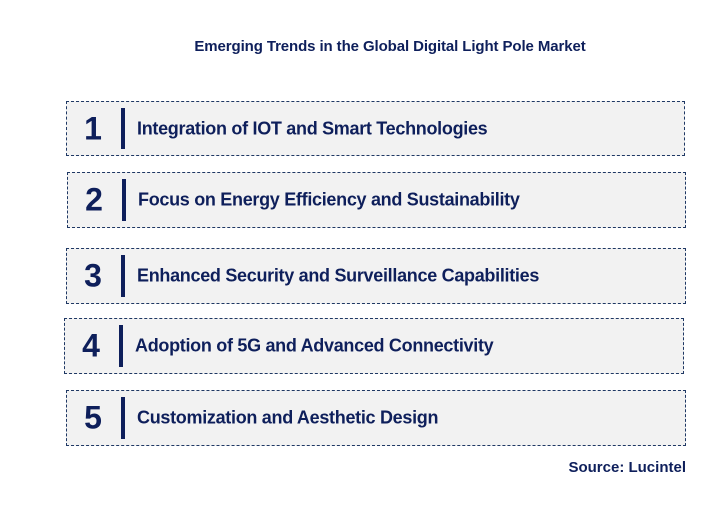  Describe the element at coordinates (93, 275) in the screenshot. I see `trend-number: 3` at that location.